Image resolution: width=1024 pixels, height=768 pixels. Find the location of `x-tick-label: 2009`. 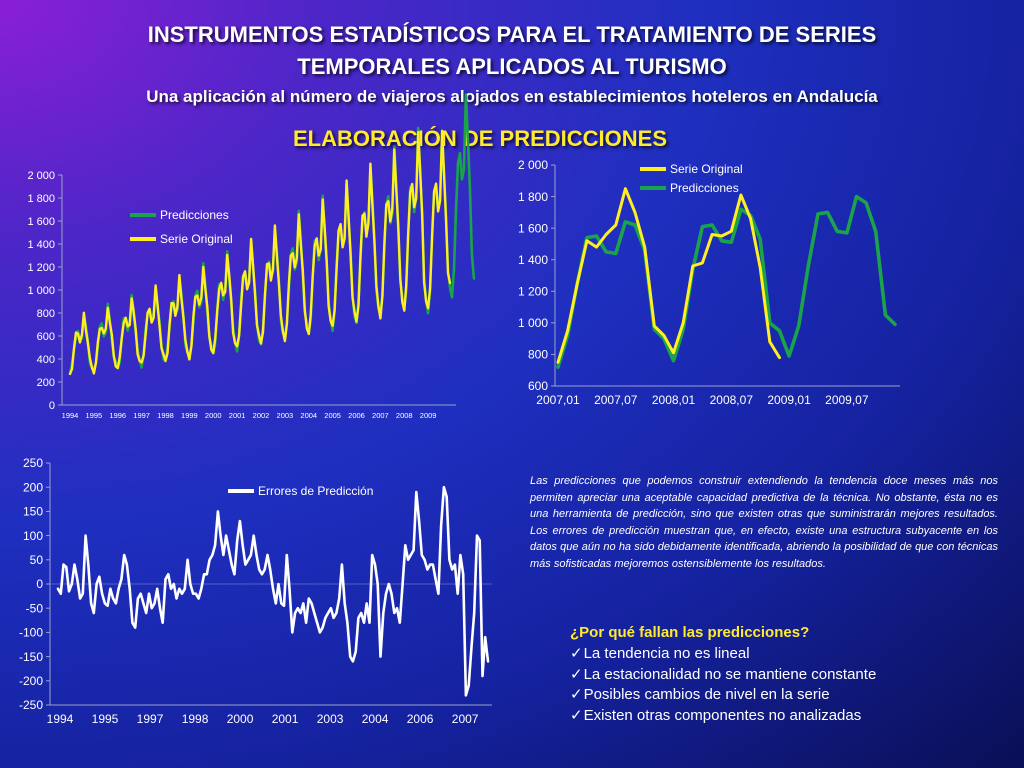

x-tick-label: 2009 is located at coordinates (428, 415).